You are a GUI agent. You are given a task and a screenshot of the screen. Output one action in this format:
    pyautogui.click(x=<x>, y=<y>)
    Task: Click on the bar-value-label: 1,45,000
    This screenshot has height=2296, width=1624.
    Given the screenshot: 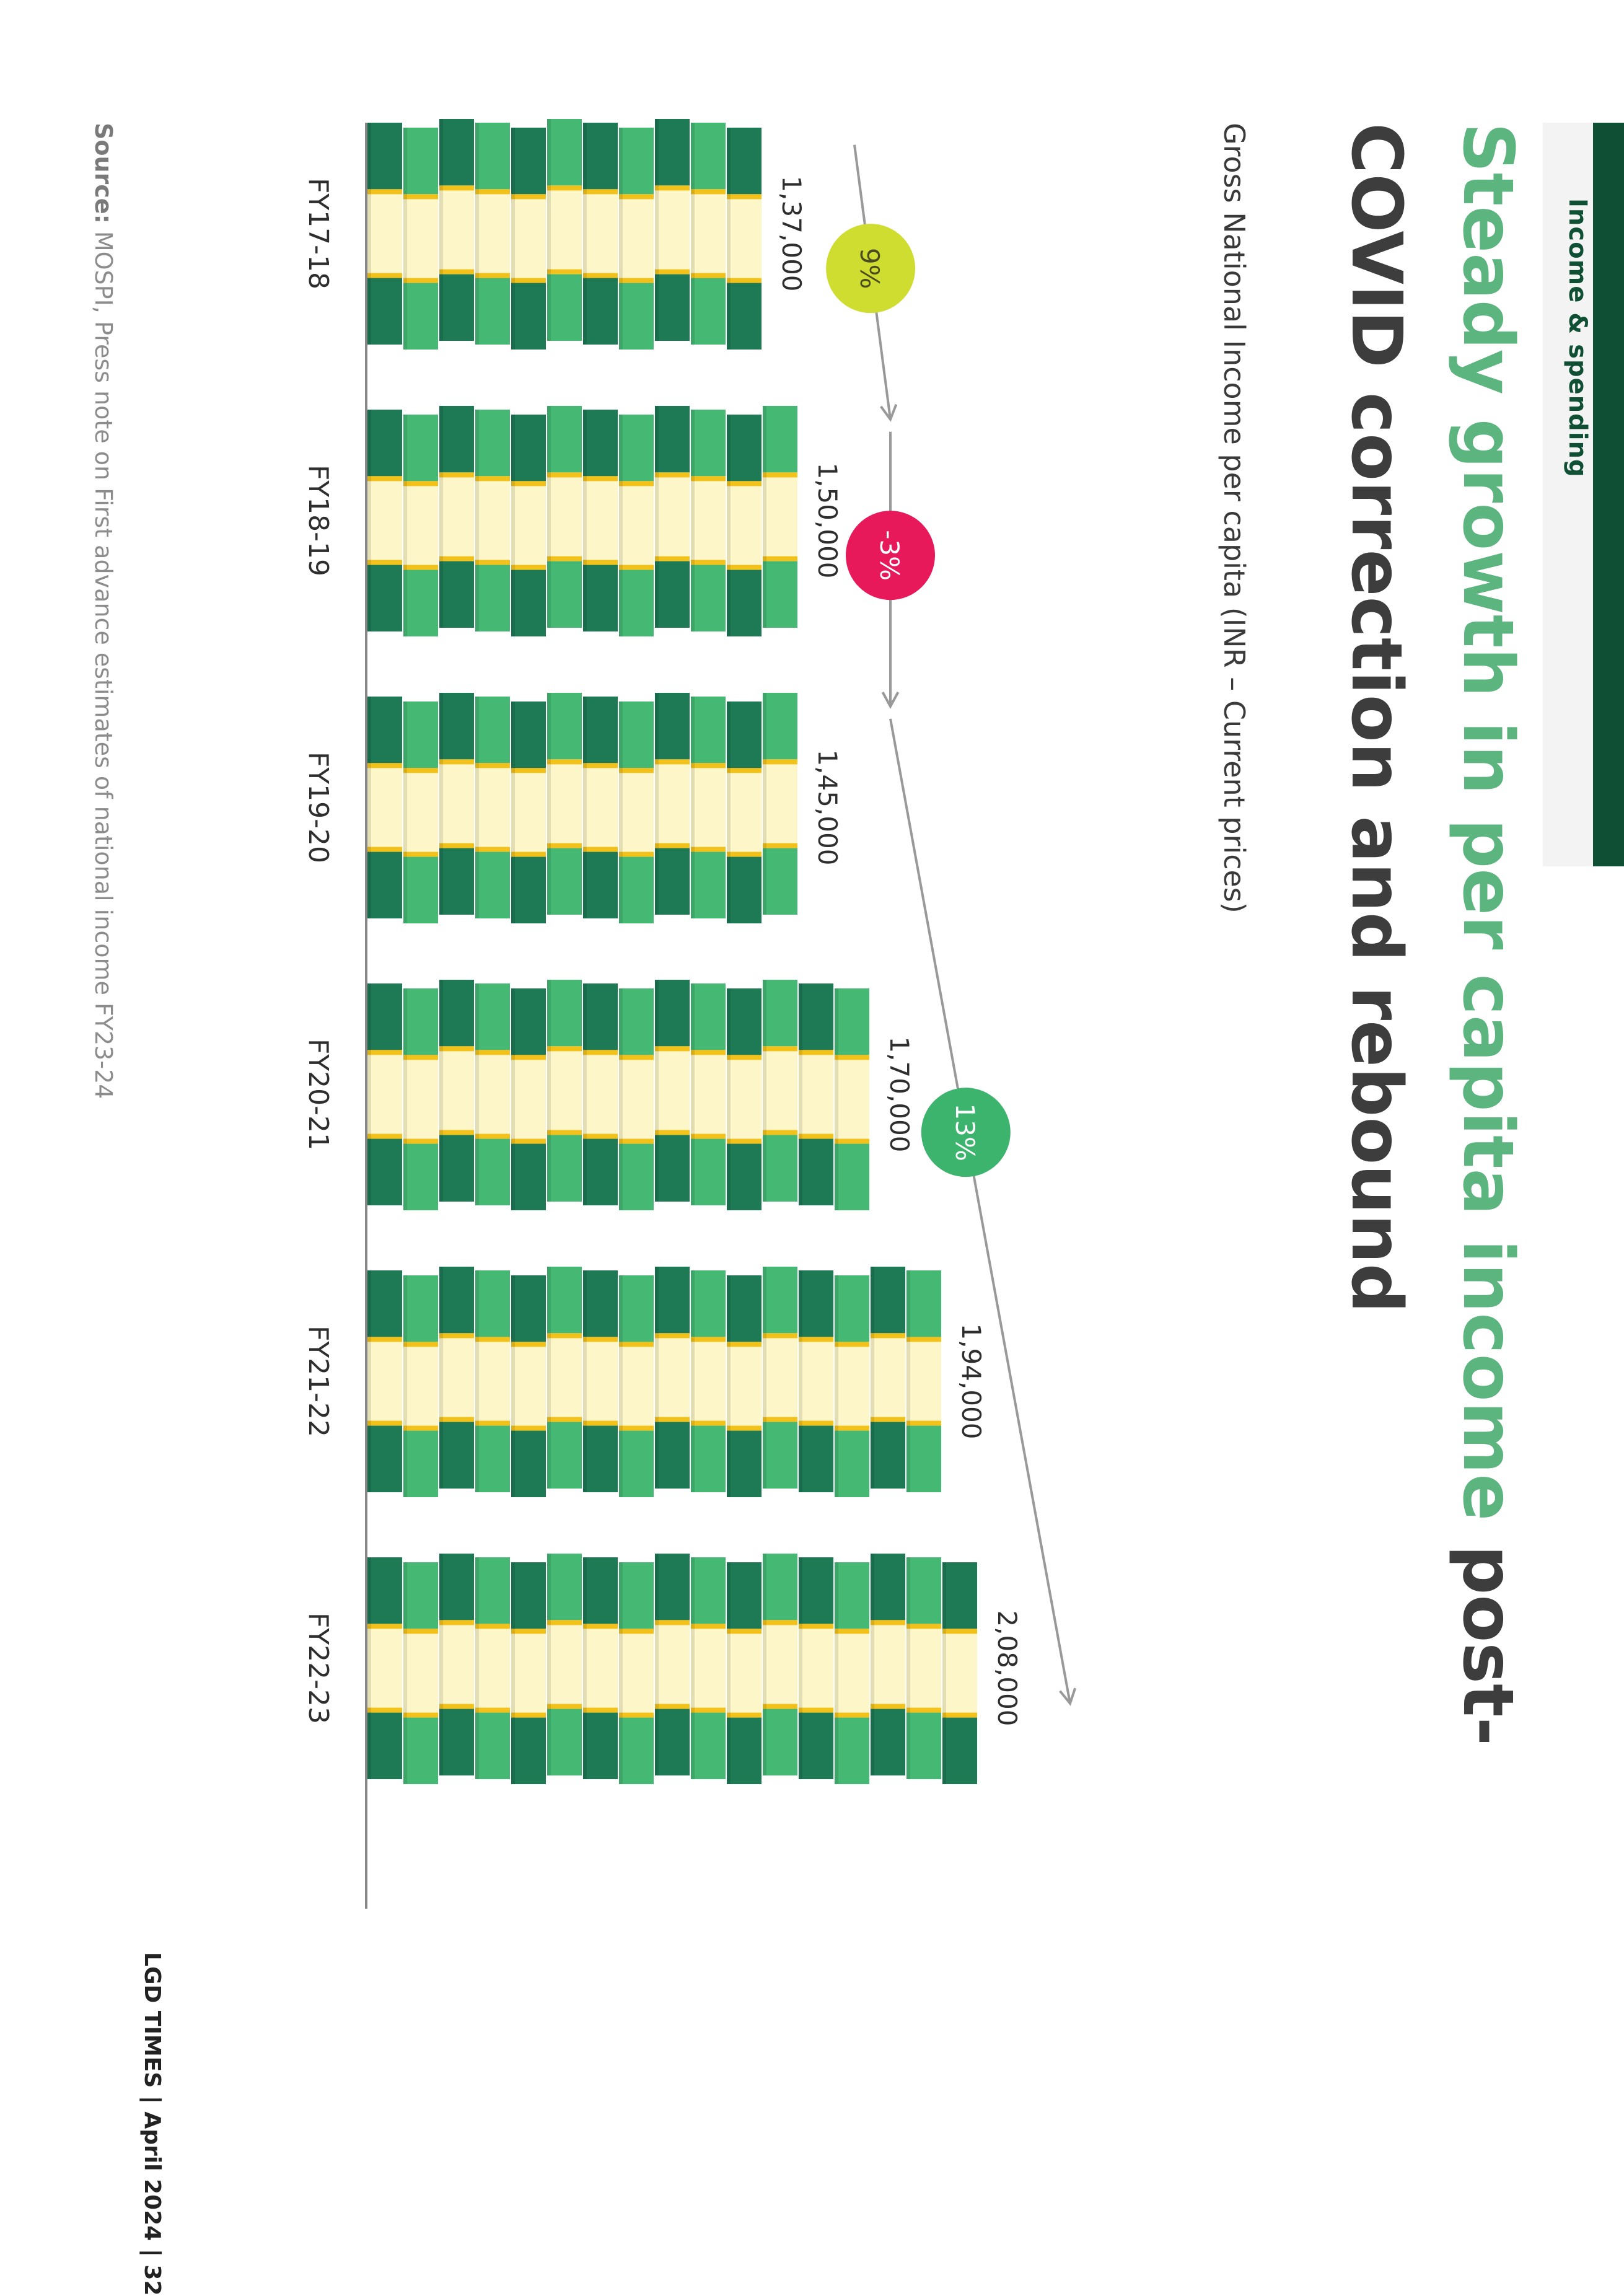 What is the action you would take?
    pyautogui.click(x=827, y=807)
    